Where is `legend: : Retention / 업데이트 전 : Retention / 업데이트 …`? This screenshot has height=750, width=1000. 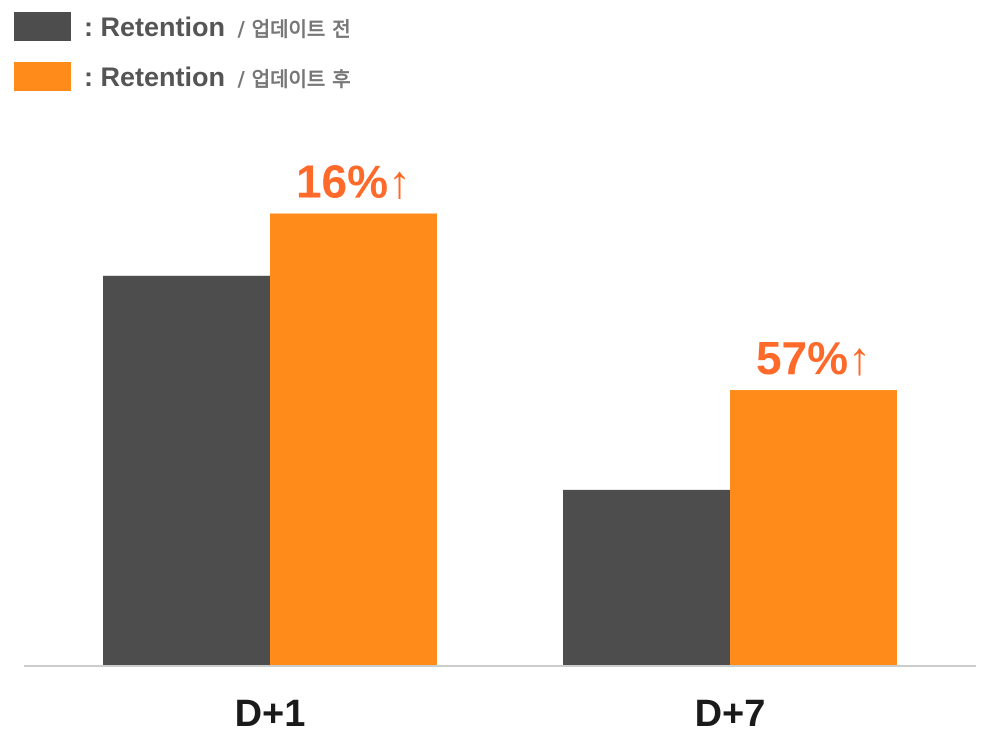 legend: : Retention / 업데이트 전 : Retention / 업데이트 … is located at coordinates (182, 52).